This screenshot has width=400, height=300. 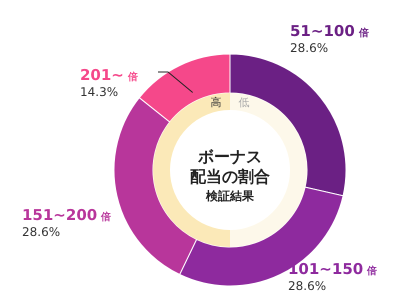 What do you see at coordinates (99, 92) in the screenshot?
I see `data-label: 14.3%` at bounding box center [99, 92].